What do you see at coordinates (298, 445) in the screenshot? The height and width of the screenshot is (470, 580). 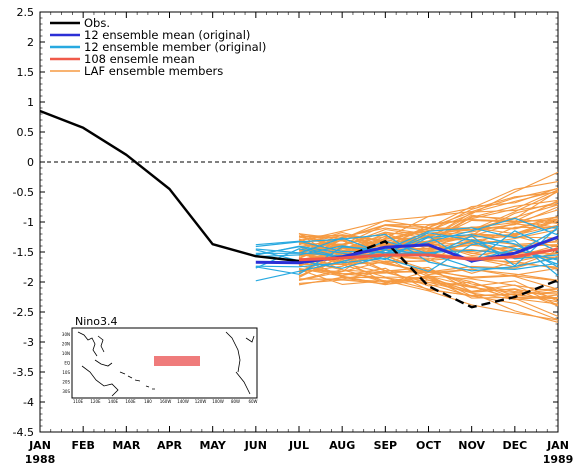 I see `x-tick-label: JUL` at bounding box center [298, 445].